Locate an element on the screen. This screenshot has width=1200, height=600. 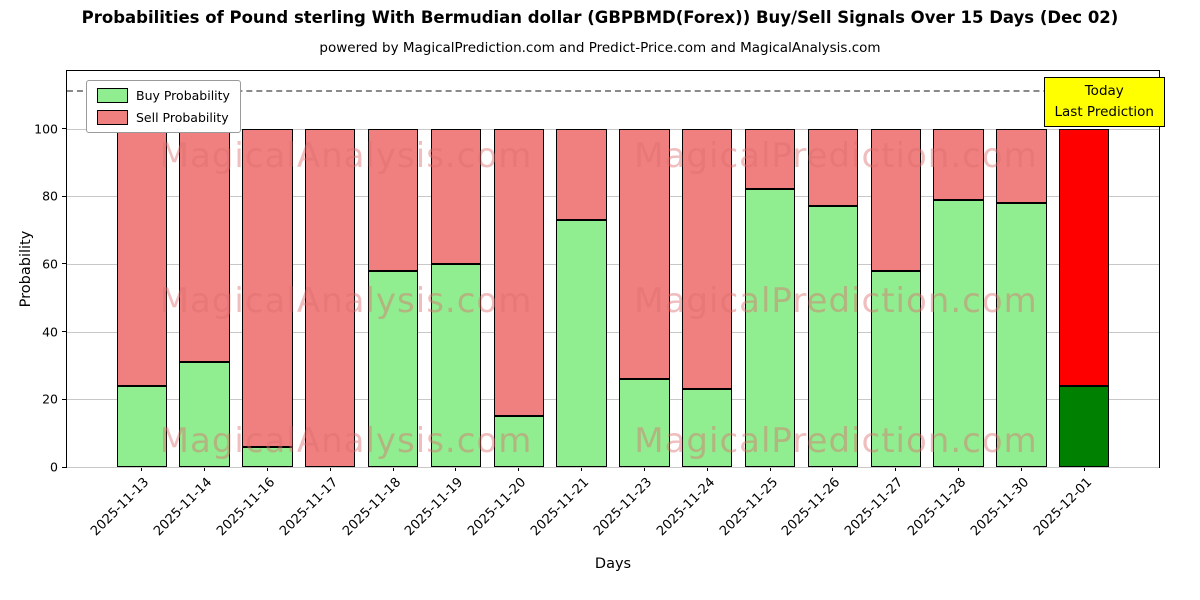
x-axis-label: Days is located at coordinates (613, 564).